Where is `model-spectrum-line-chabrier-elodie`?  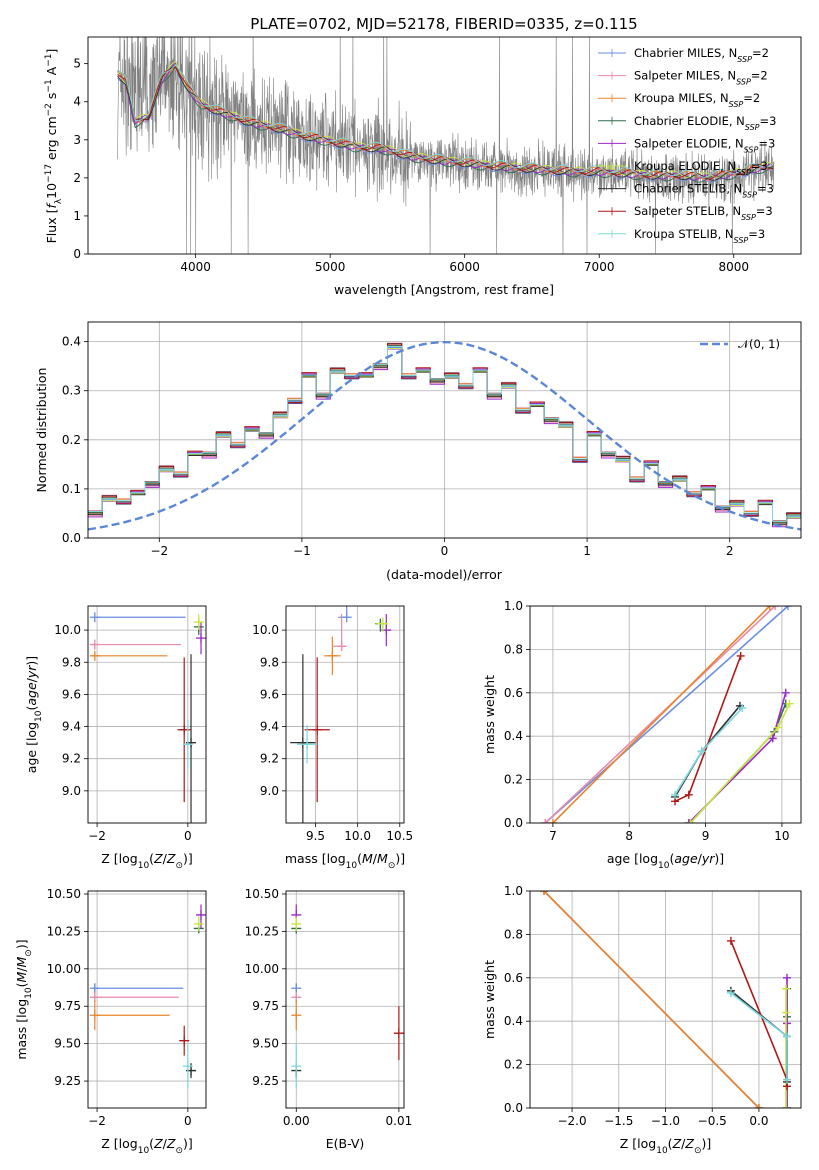
model-spectrum-line-chabrier-elodie is located at coordinates (445, 124).